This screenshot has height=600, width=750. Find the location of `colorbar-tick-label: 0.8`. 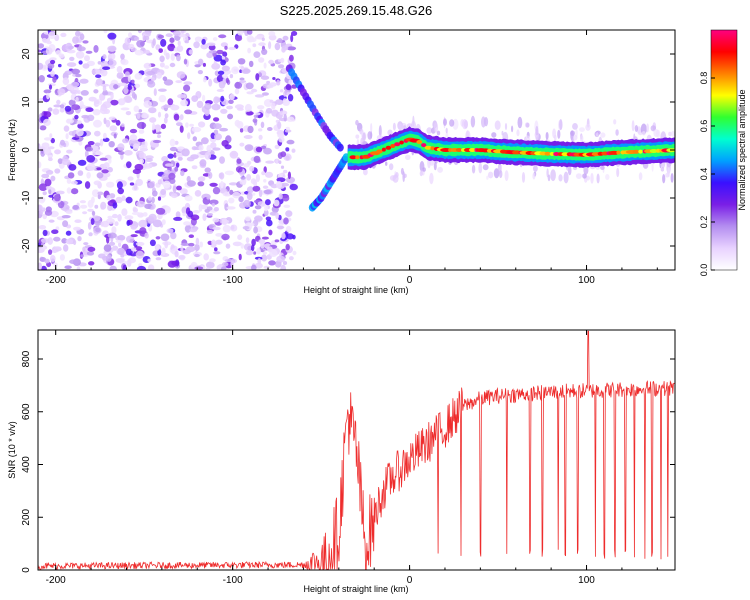

colorbar-tick-label: 0.8 is located at coordinates (704, 78).